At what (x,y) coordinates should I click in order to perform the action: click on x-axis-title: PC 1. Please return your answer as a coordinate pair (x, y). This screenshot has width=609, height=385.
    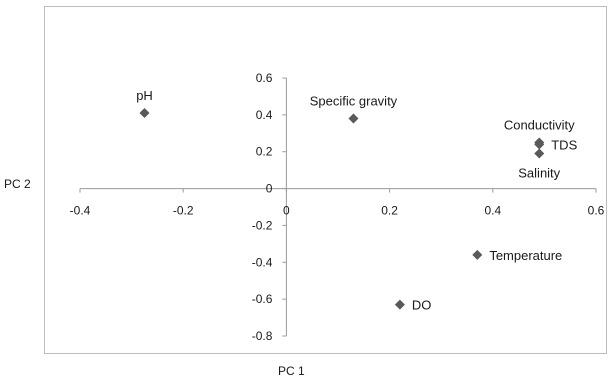
    Looking at the image, I should click on (291, 371).